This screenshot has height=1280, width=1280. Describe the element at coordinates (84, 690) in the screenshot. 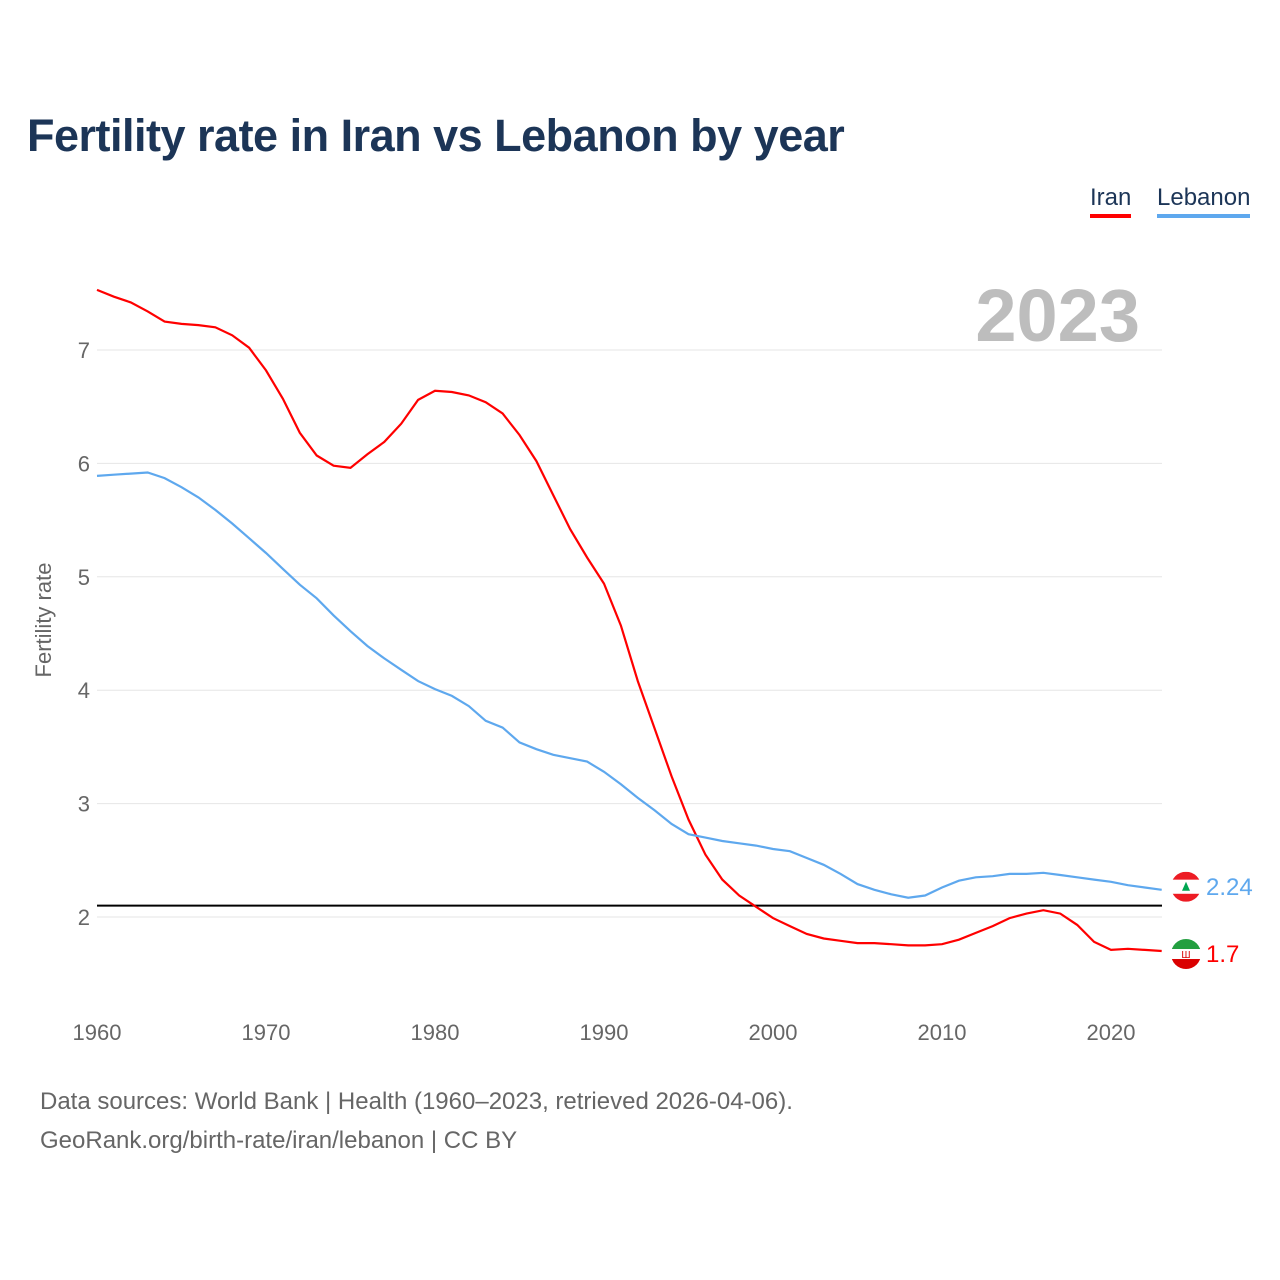

I see `y-tick-label: 4` at that location.